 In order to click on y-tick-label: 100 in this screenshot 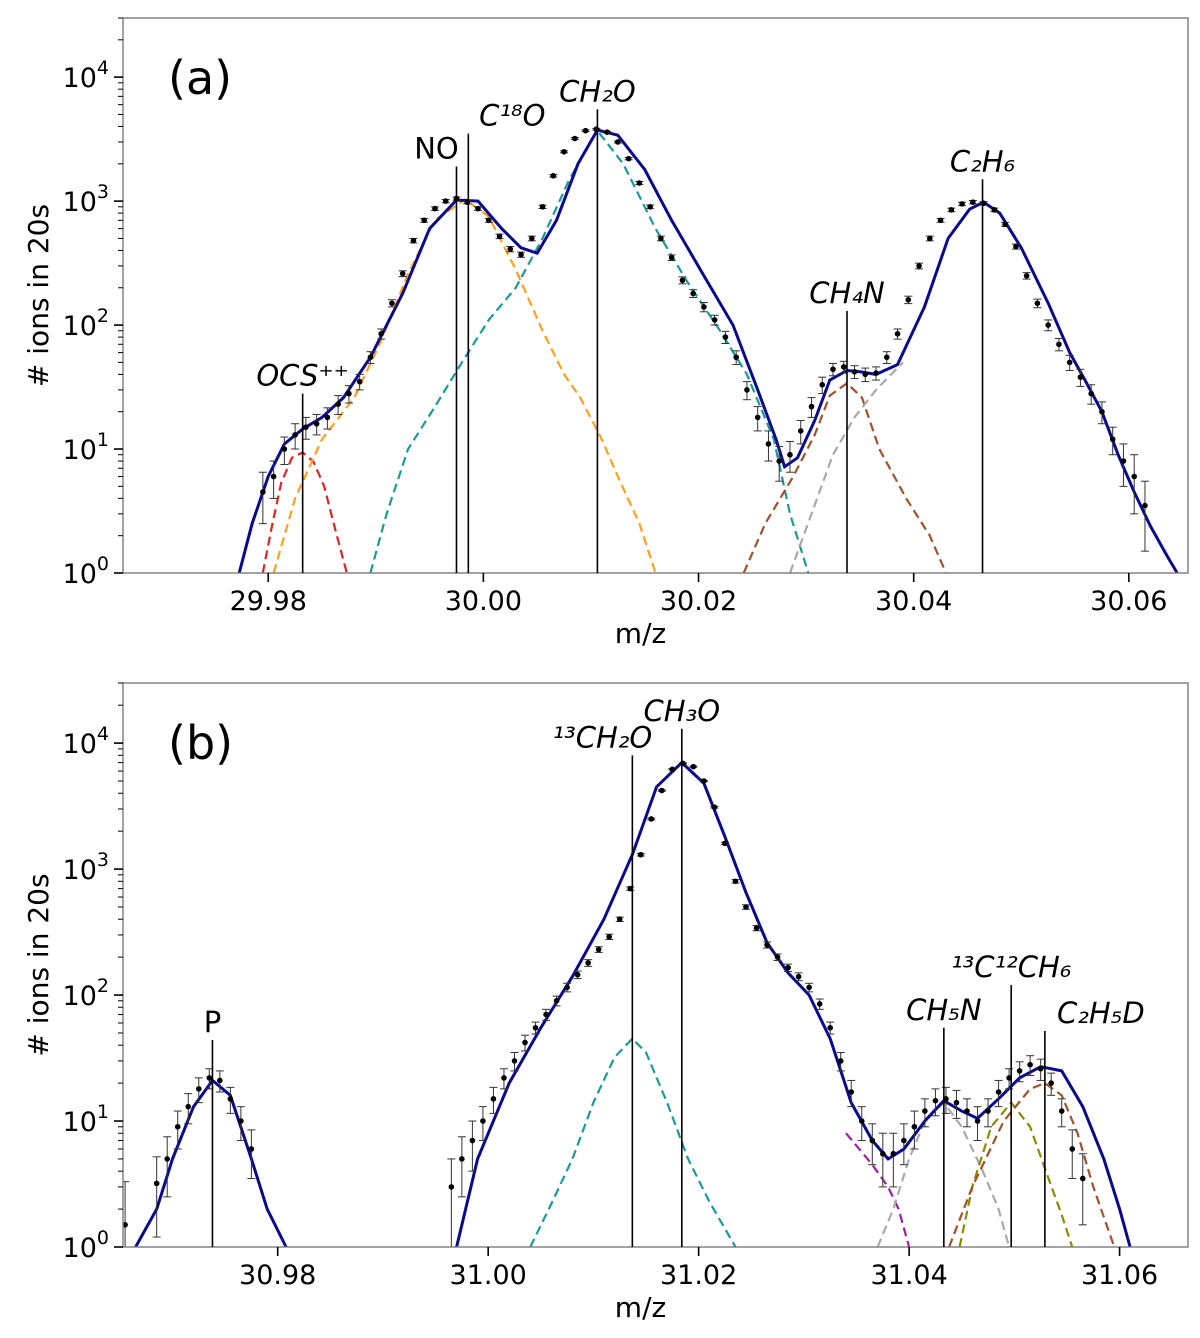, I will do `click(86, 571)`.